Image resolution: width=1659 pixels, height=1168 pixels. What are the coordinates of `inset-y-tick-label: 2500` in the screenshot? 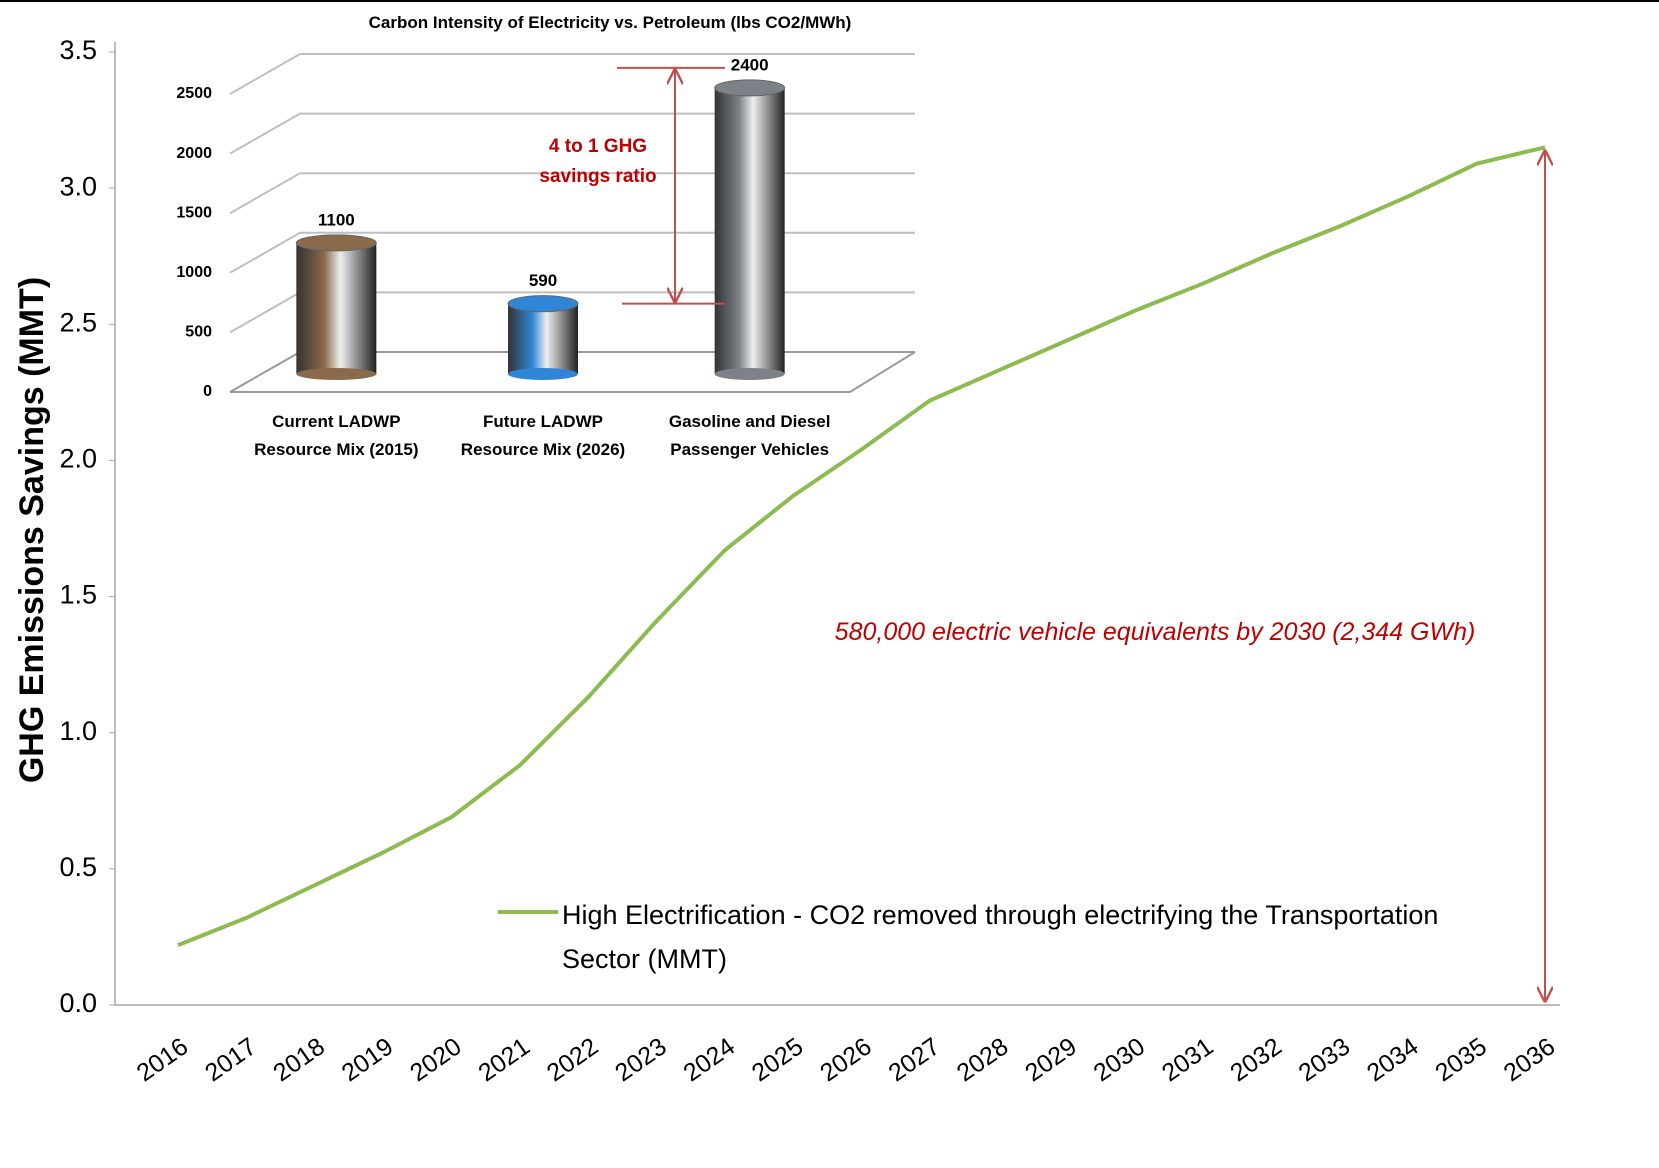 It's located at (194, 93).